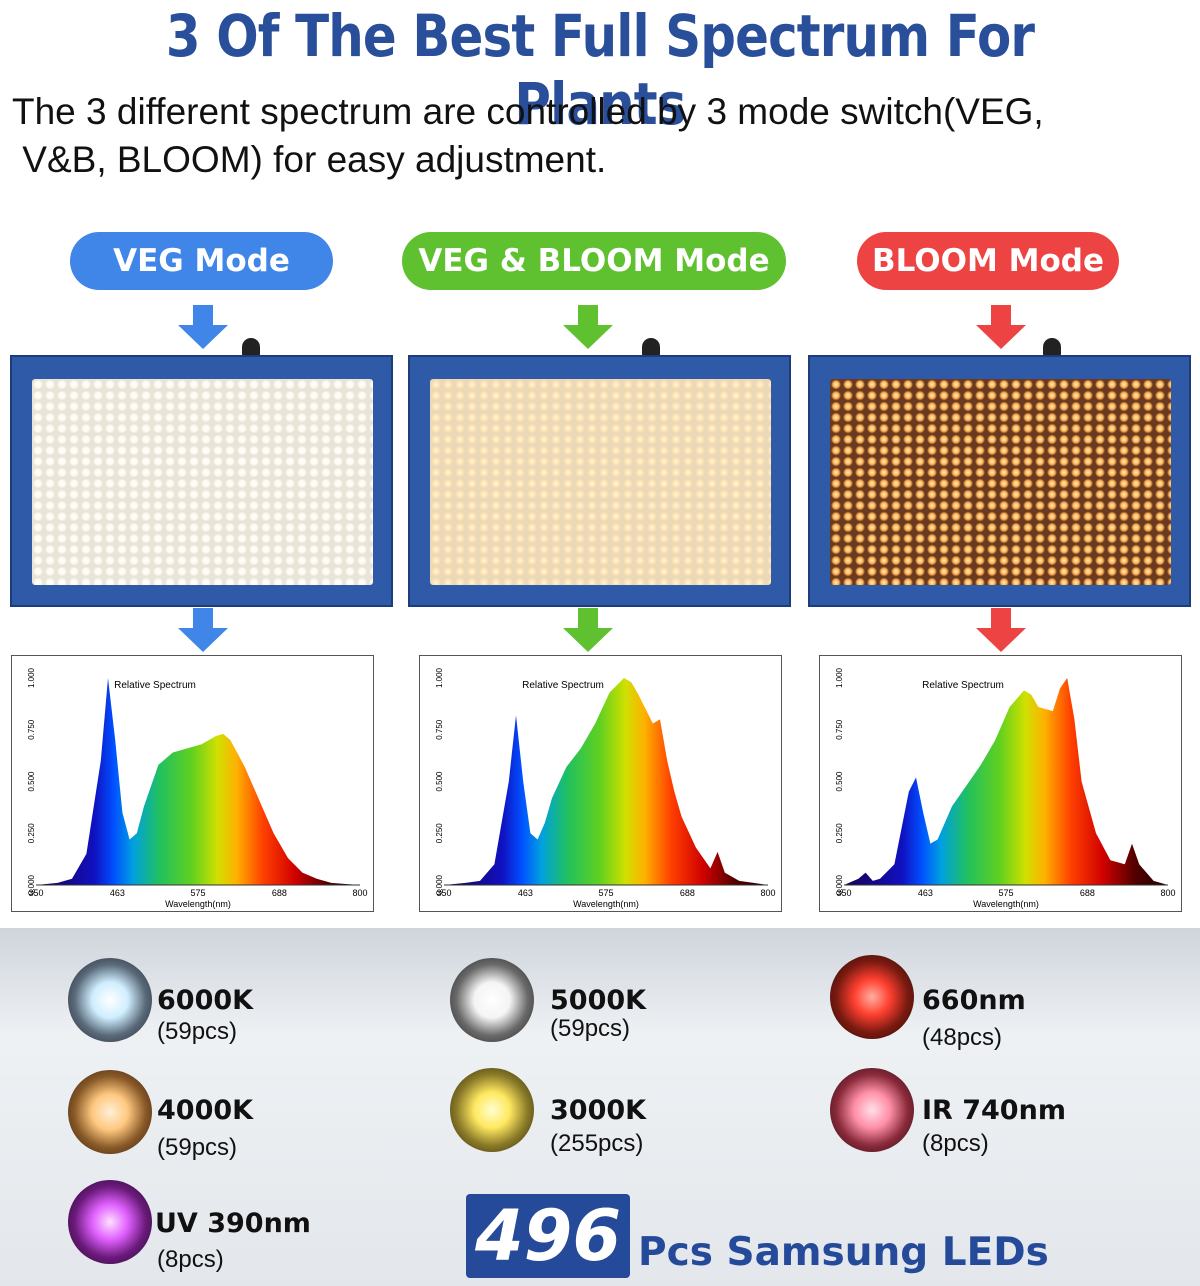  I want to click on led-name: IR 740nm, so click(994, 1110).